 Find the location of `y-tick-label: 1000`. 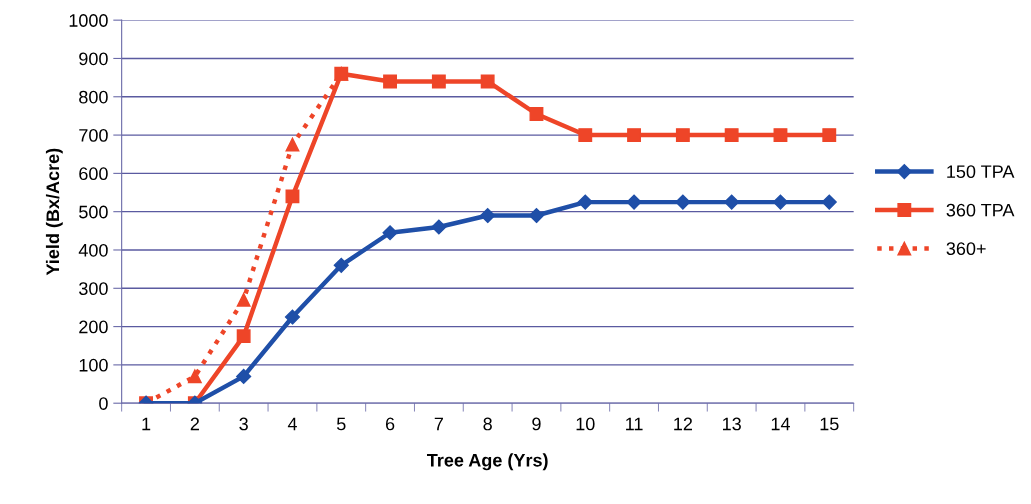

y-tick-label: 1000 is located at coordinates (88, 20).